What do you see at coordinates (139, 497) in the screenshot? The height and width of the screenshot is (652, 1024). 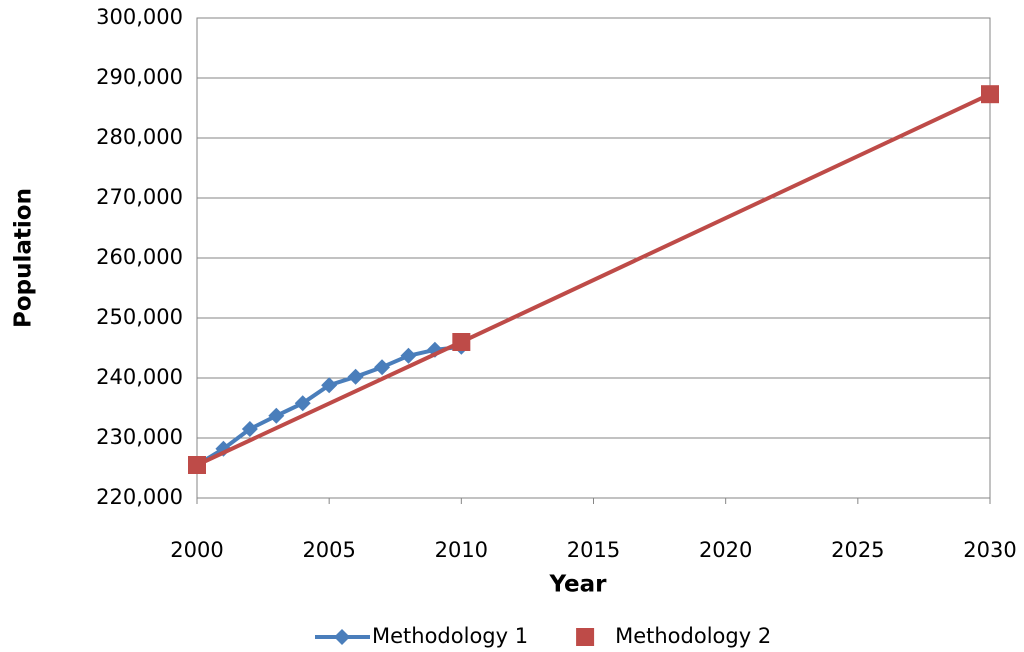 I see `y-tick-label: 220,000` at bounding box center [139, 497].